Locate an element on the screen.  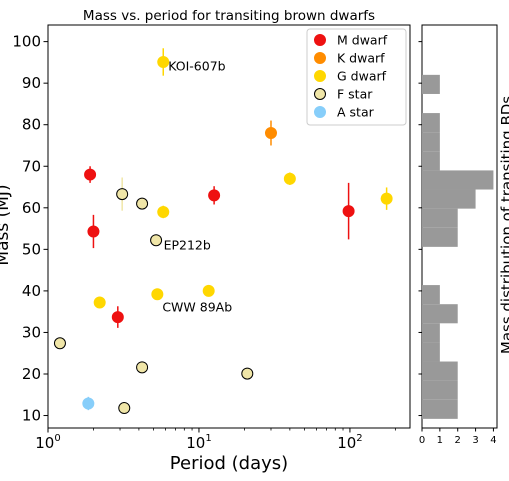
k-dwarf-point is located at coordinates (270, 133).